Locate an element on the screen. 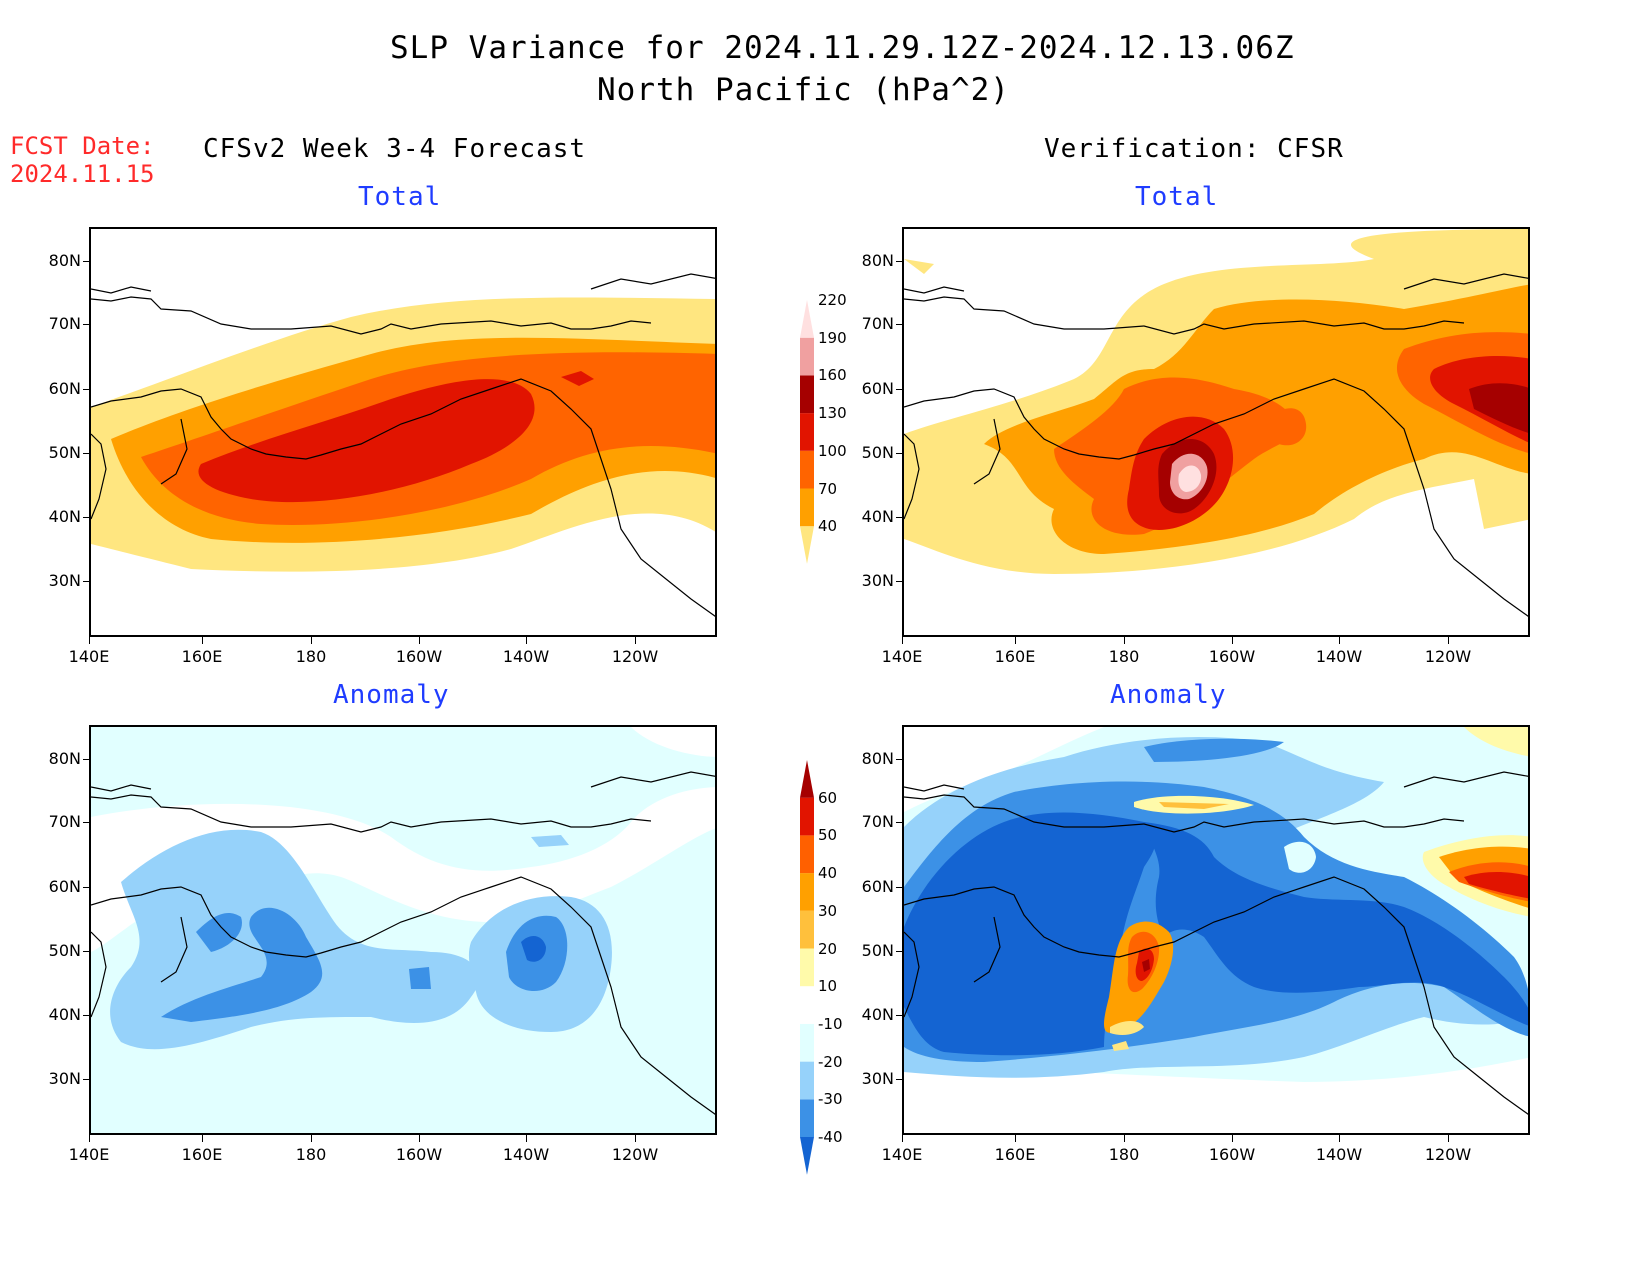 The image size is (1650, 1275). verification-anomaly-map is located at coordinates (1216, 930).